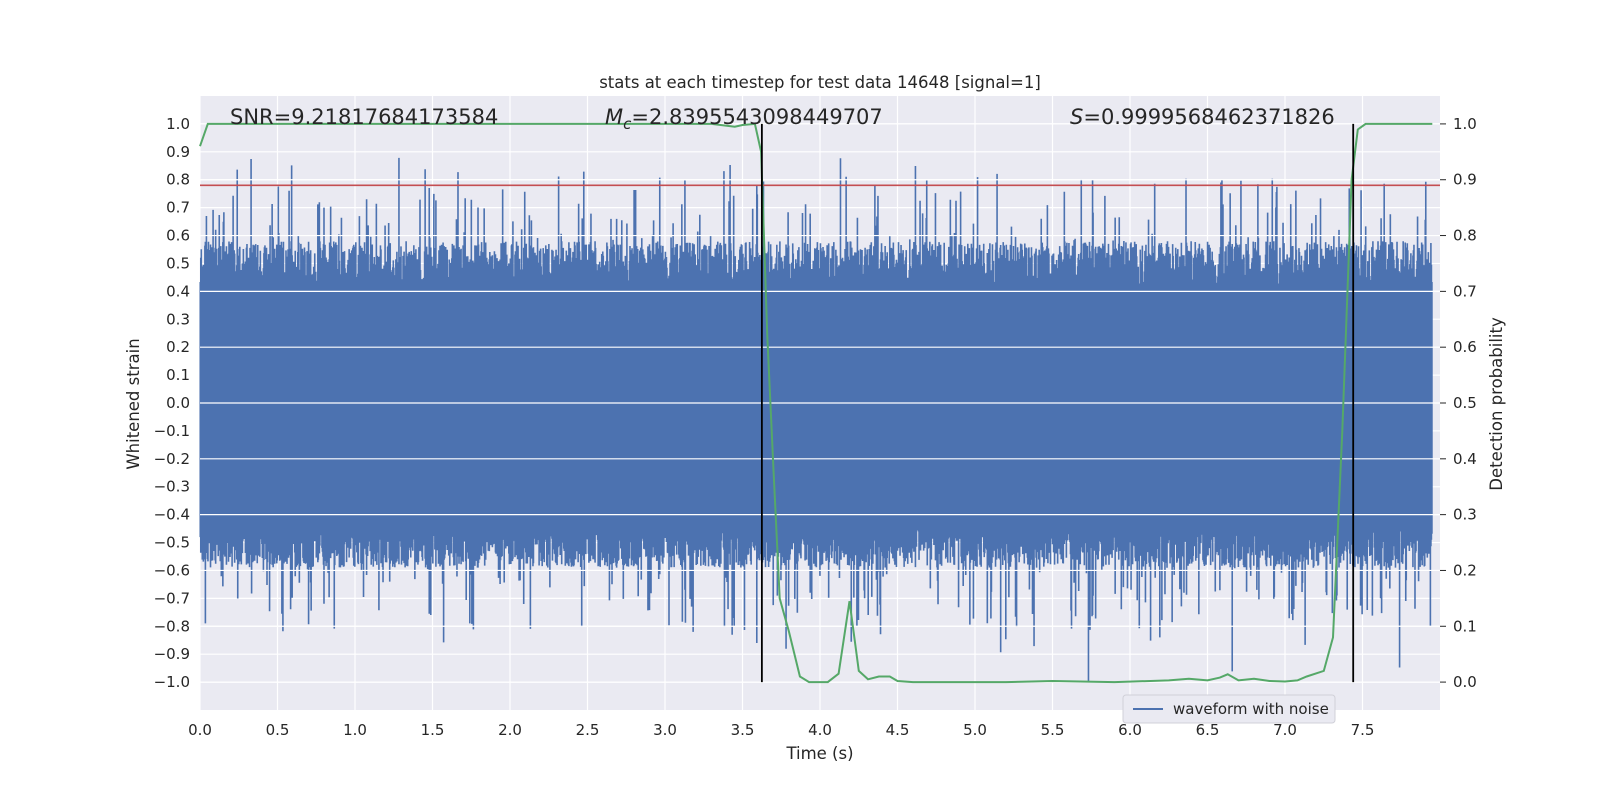  I want to click on x-tick-label: 6.5, so click(1208, 730).